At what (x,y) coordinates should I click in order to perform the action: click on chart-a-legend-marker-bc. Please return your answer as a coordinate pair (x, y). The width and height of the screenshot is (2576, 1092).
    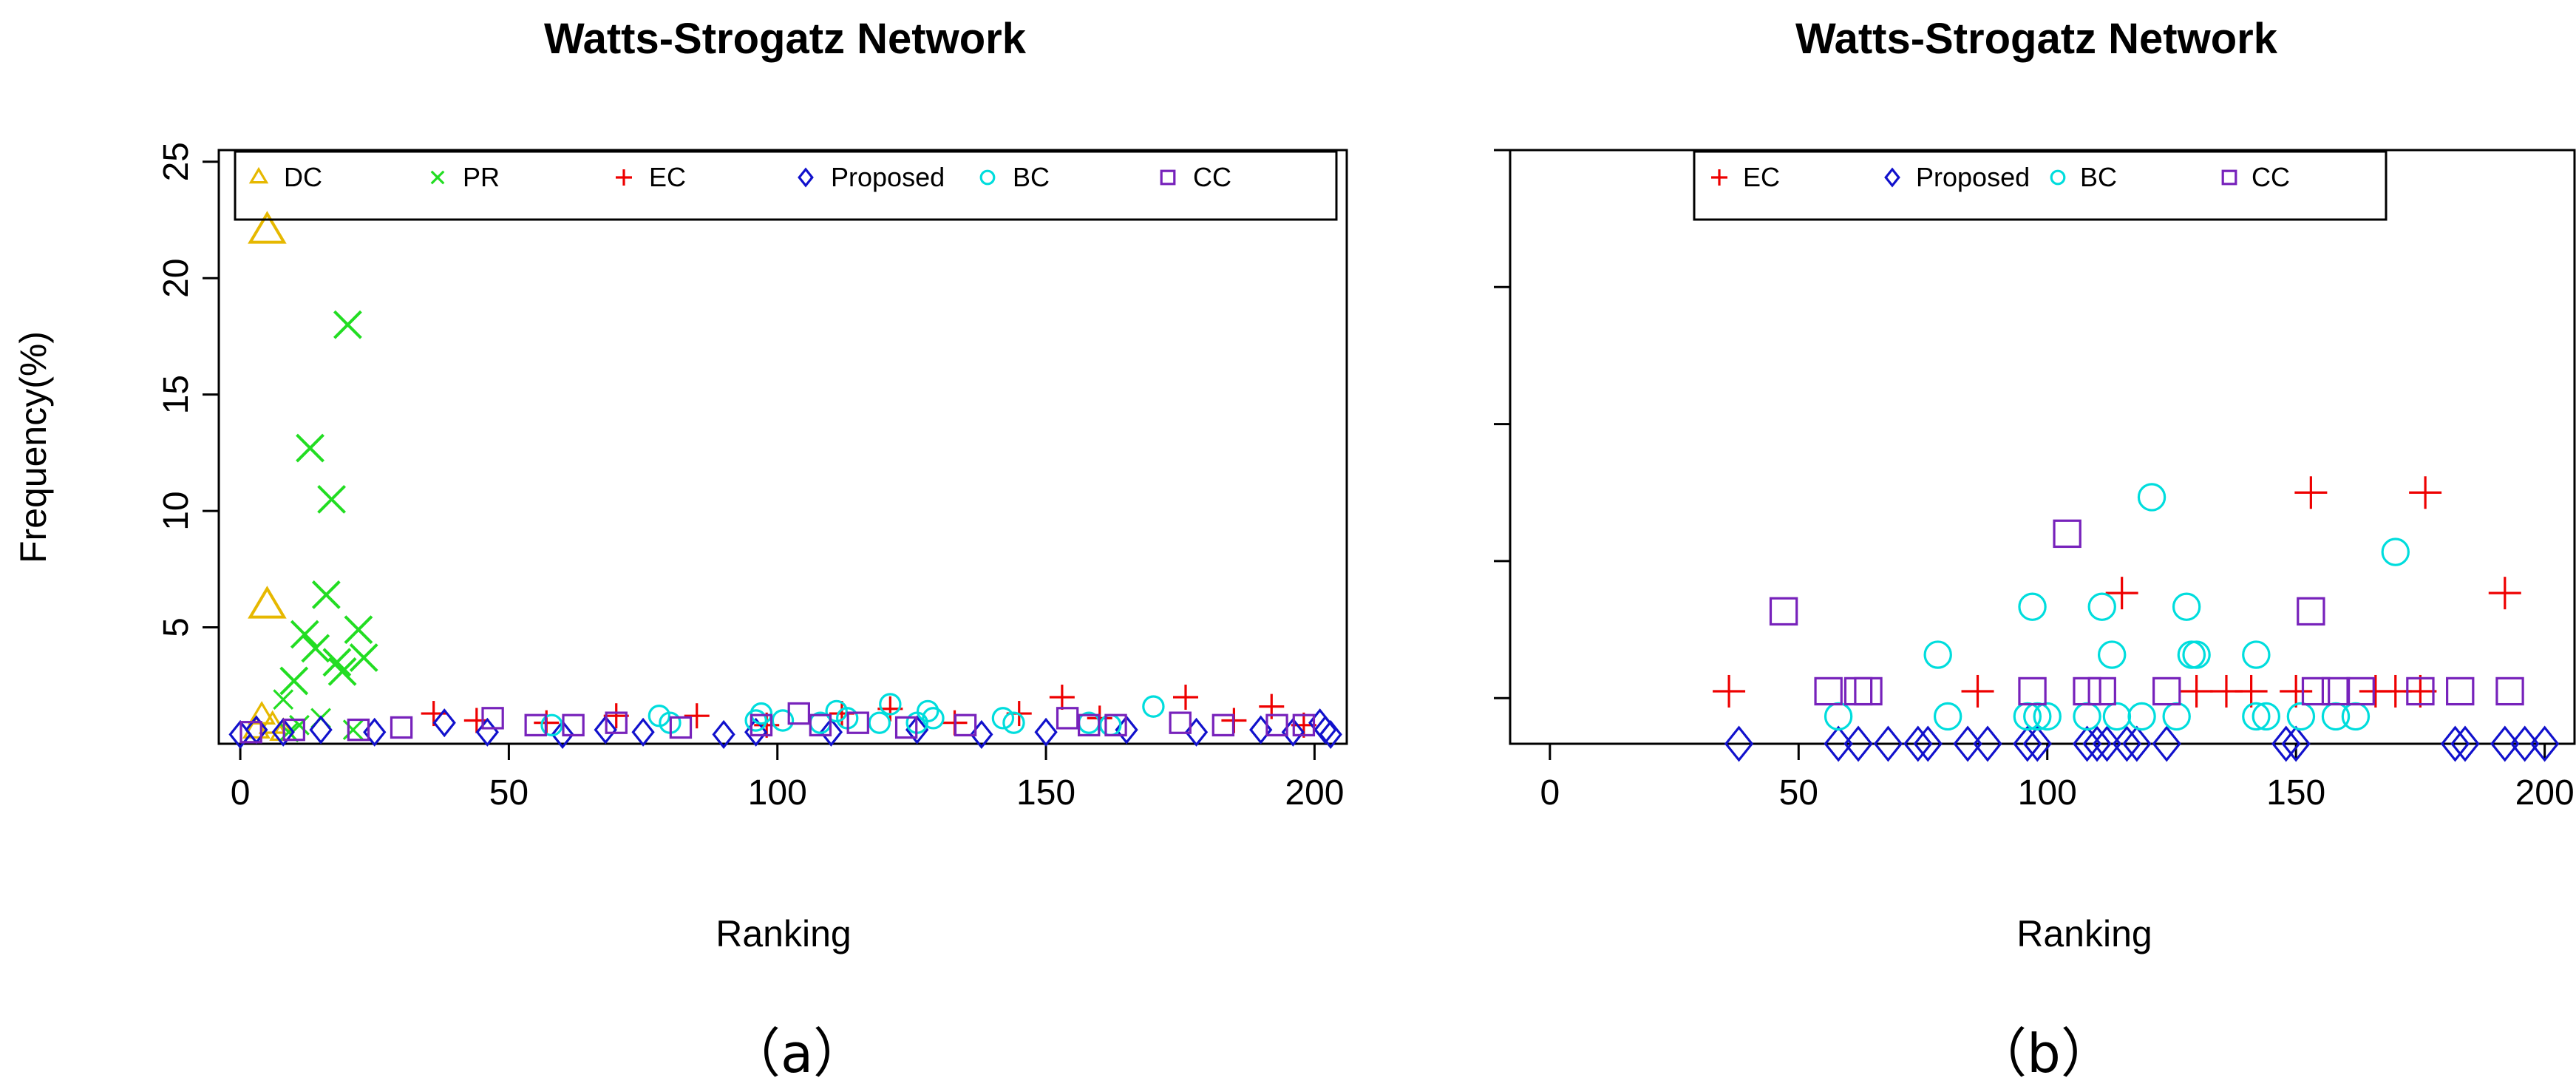
    Looking at the image, I should click on (988, 177).